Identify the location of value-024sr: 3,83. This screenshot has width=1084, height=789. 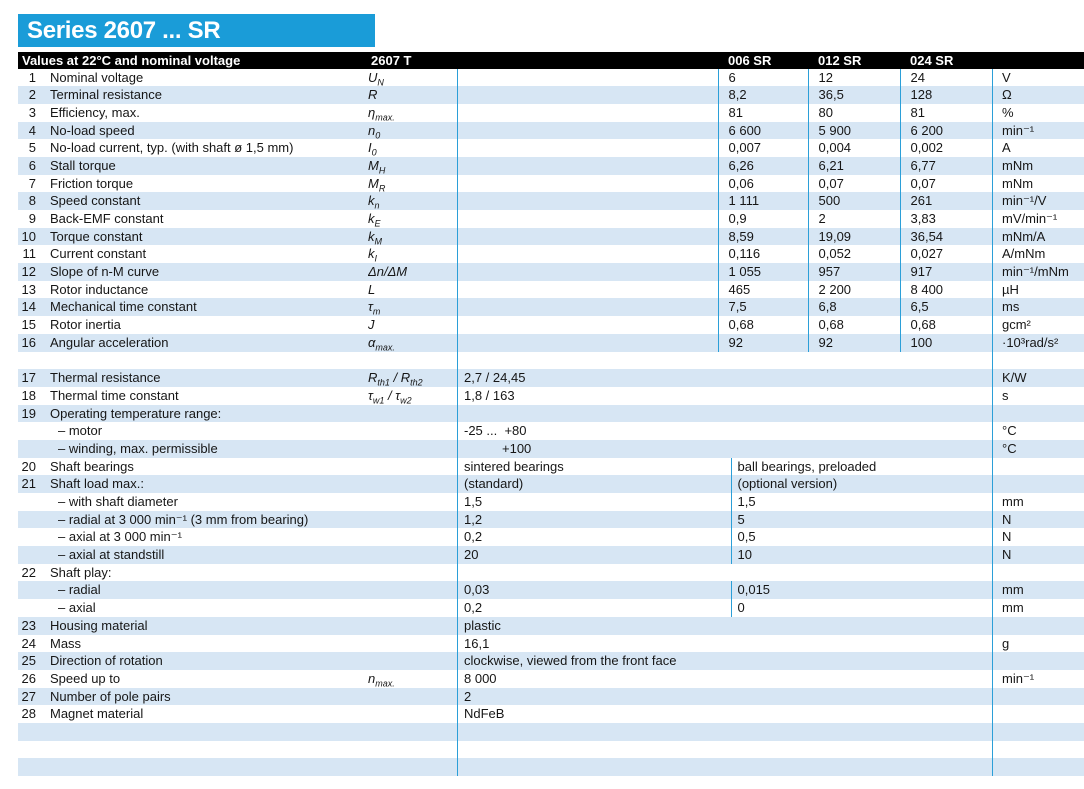
(945, 219).